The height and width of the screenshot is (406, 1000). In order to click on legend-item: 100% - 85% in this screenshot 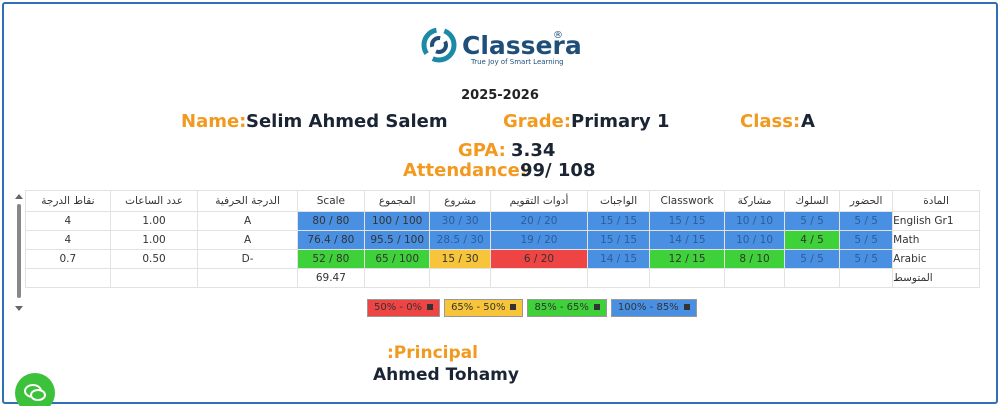, I will do `click(653, 308)`.